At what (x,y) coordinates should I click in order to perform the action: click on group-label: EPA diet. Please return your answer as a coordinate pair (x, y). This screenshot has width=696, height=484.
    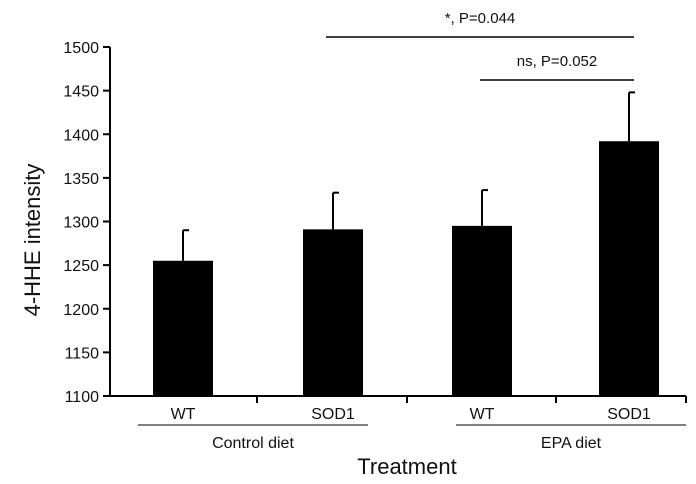
    Looking at the image, I should click on (571, 443).